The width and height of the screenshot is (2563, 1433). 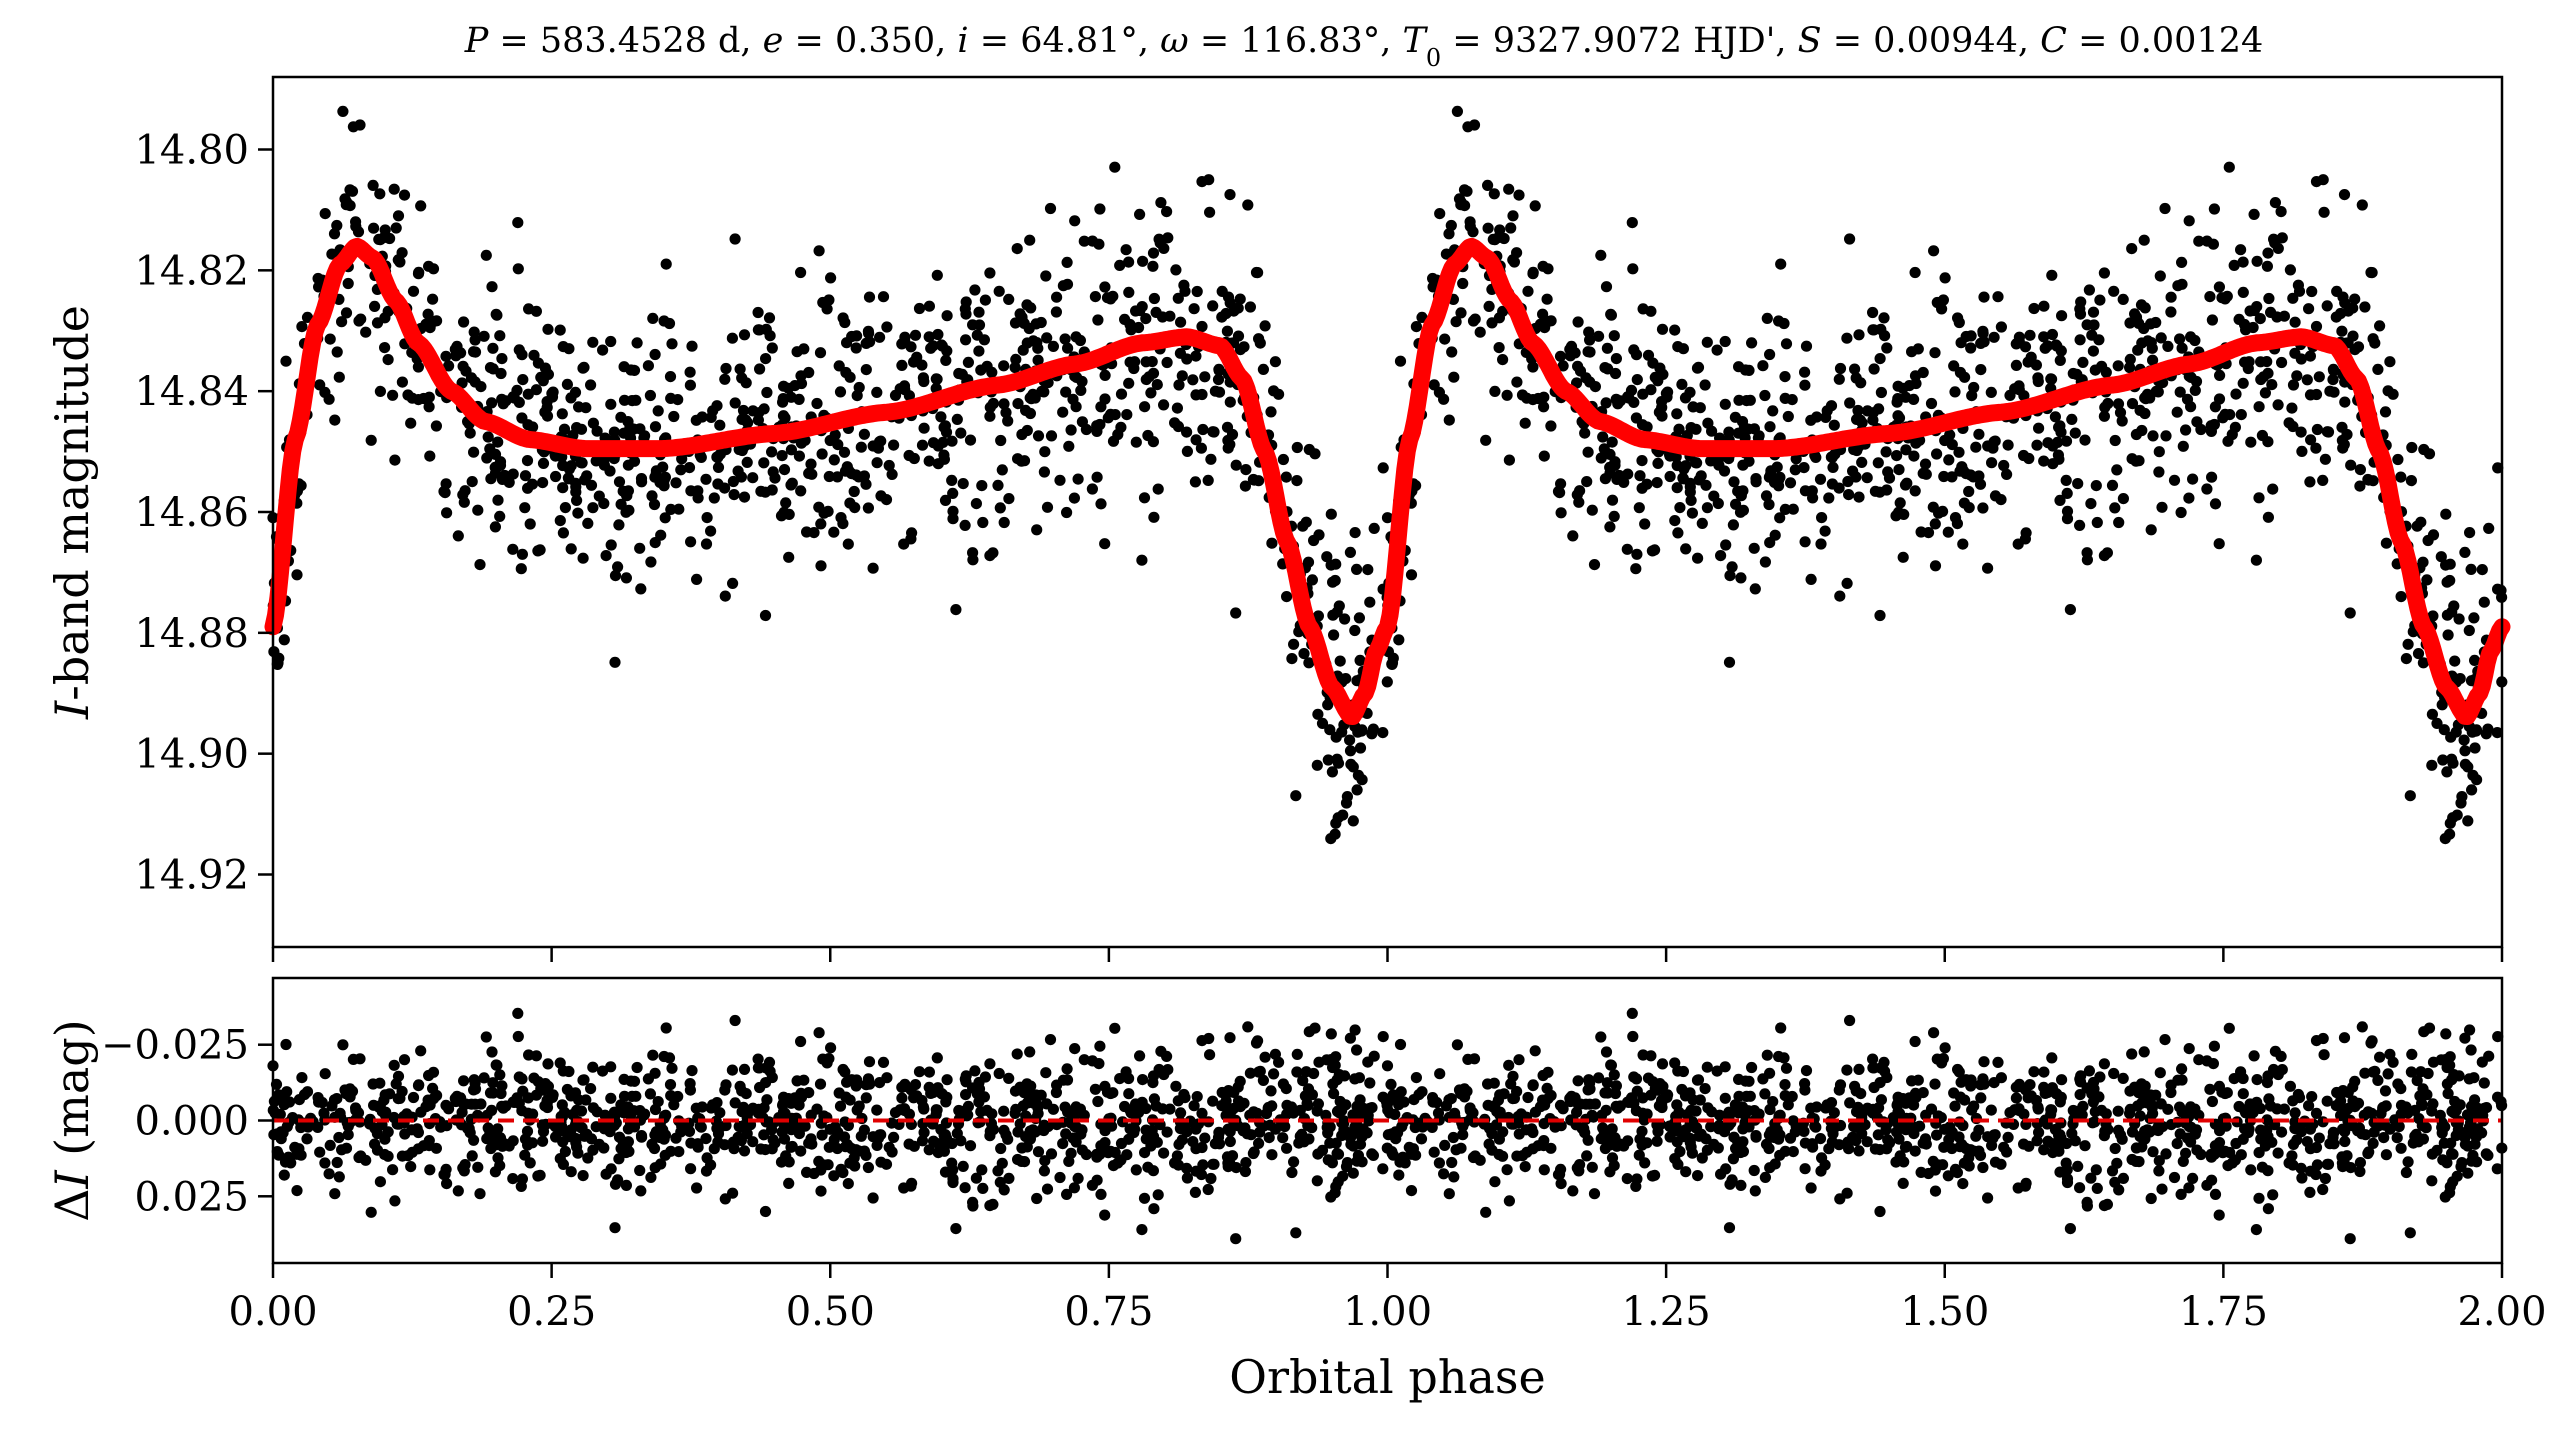 I want to click on title-T-subscript: 0, so click(x=1433, y=58).